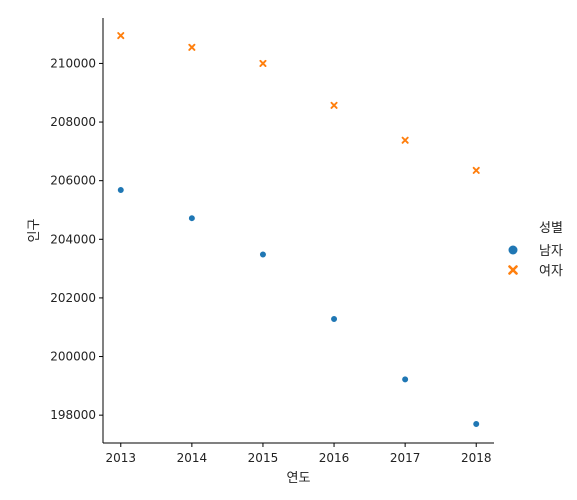 This screenshot has width=577, height=500. Describe the element at coordinates (34, 231) in the screenshot. I see `y-axis-label: 인구` at that location.